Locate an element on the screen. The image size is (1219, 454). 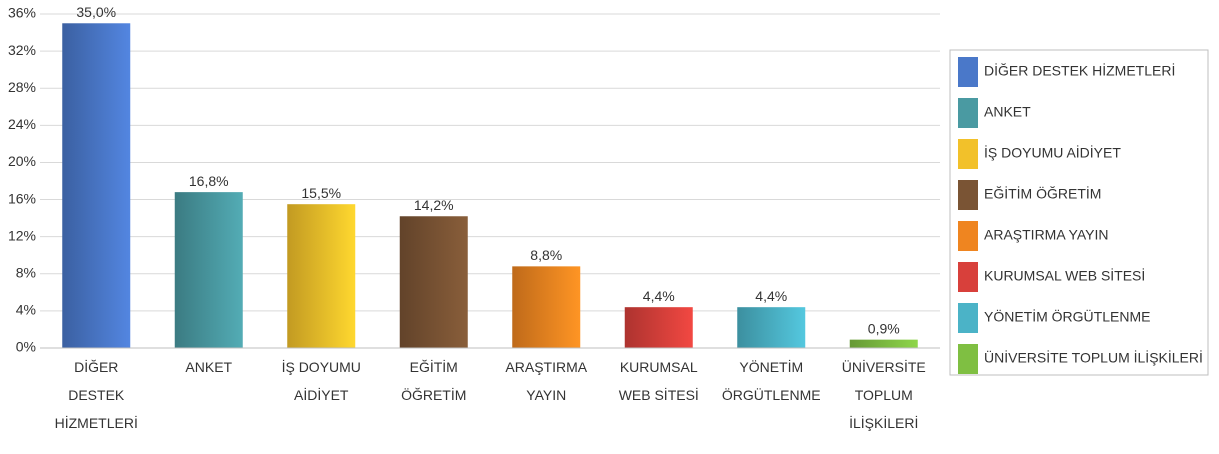
x-tick-label: KURUMSAL WEB SİTESİ is located at coordinates (659, 381).